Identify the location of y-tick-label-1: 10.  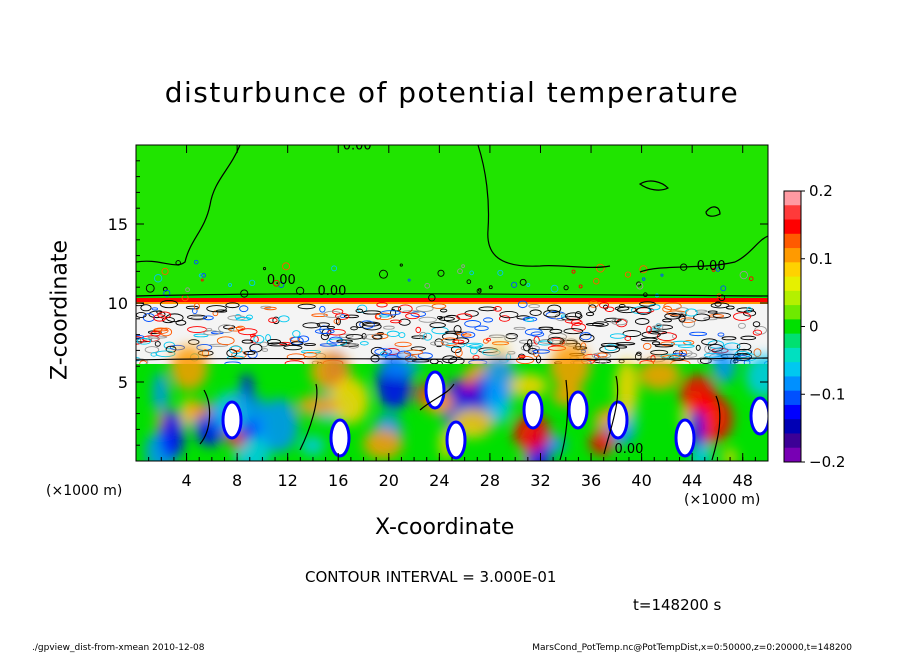
(118, 303).